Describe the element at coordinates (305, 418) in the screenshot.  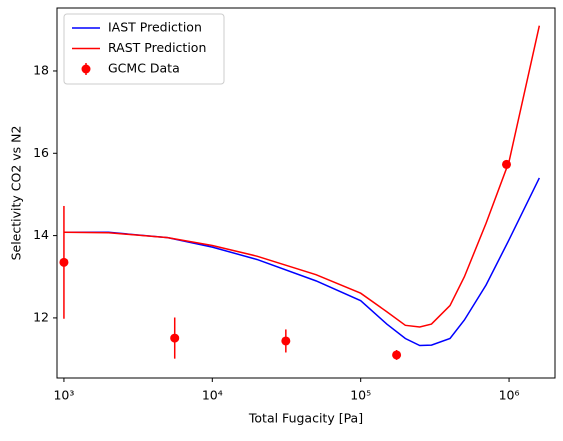
I see `x-axis-label: Total Fugacity [Pa]` at that location.